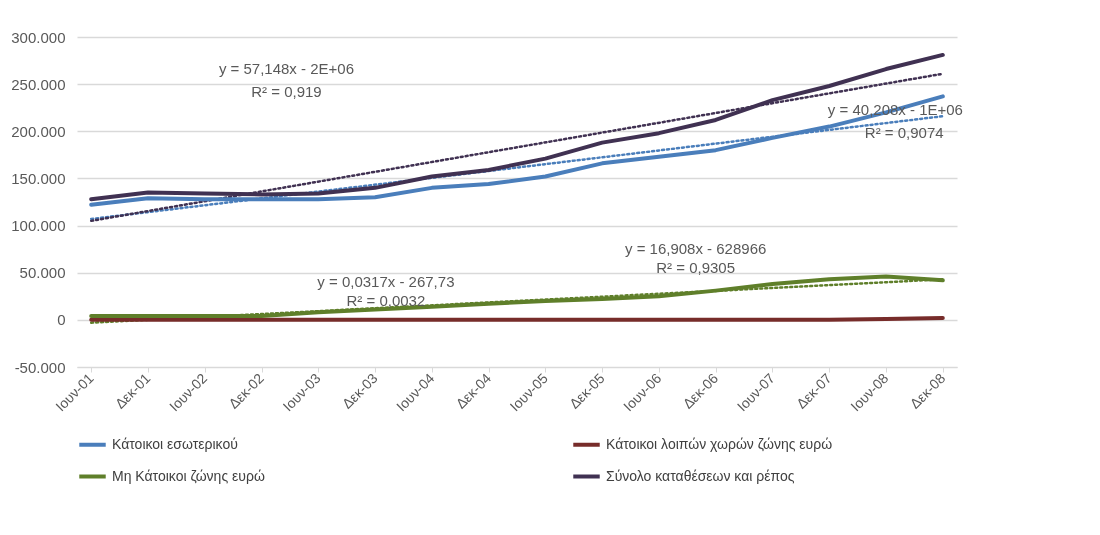 Image resolution: width=1100 pixels, height=535 pixels. I want to click on annotation: R² = 0,9305, so click(696, 267).